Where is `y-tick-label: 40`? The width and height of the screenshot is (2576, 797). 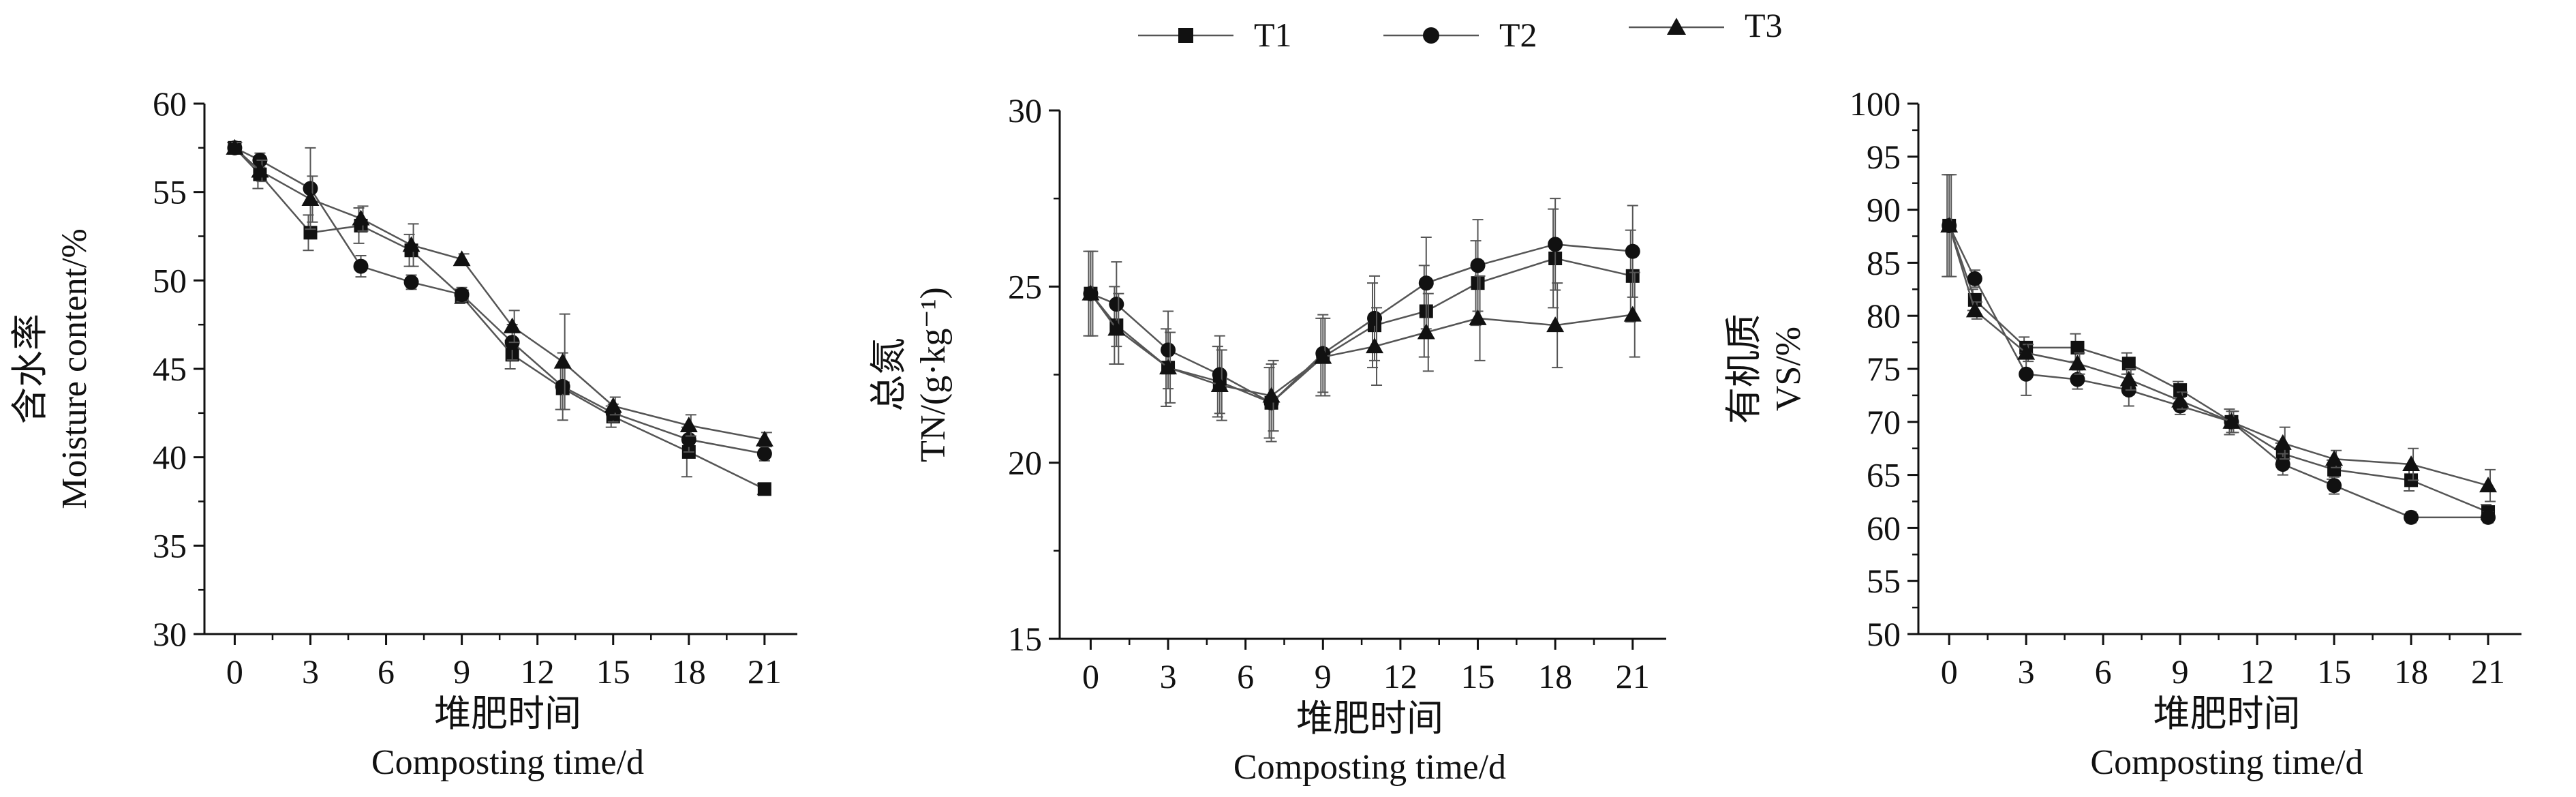 y-tick-label: 40 is located at coordinates (170, 457).